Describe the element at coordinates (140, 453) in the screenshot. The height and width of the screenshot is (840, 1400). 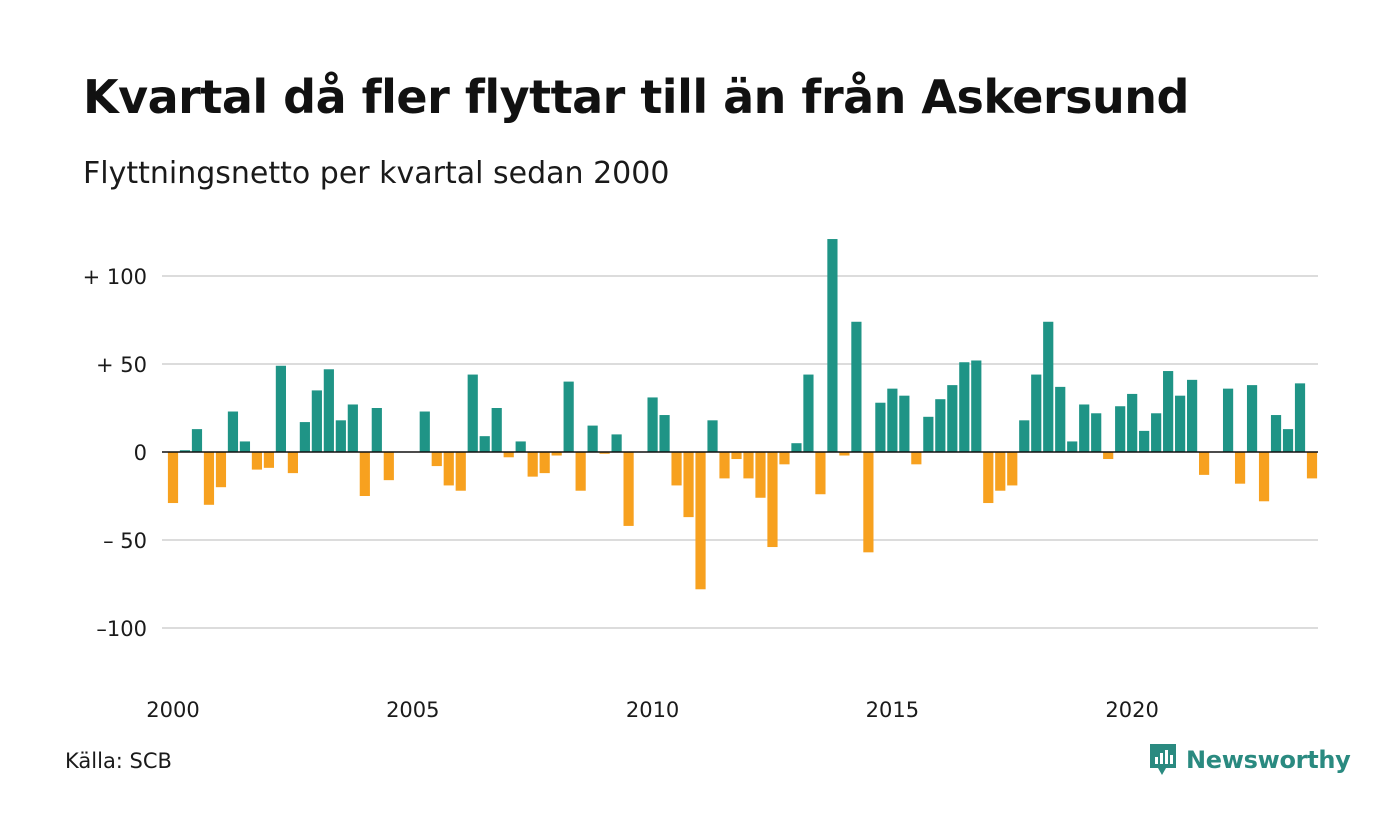
I see `y-tick-label: 0` at that location.